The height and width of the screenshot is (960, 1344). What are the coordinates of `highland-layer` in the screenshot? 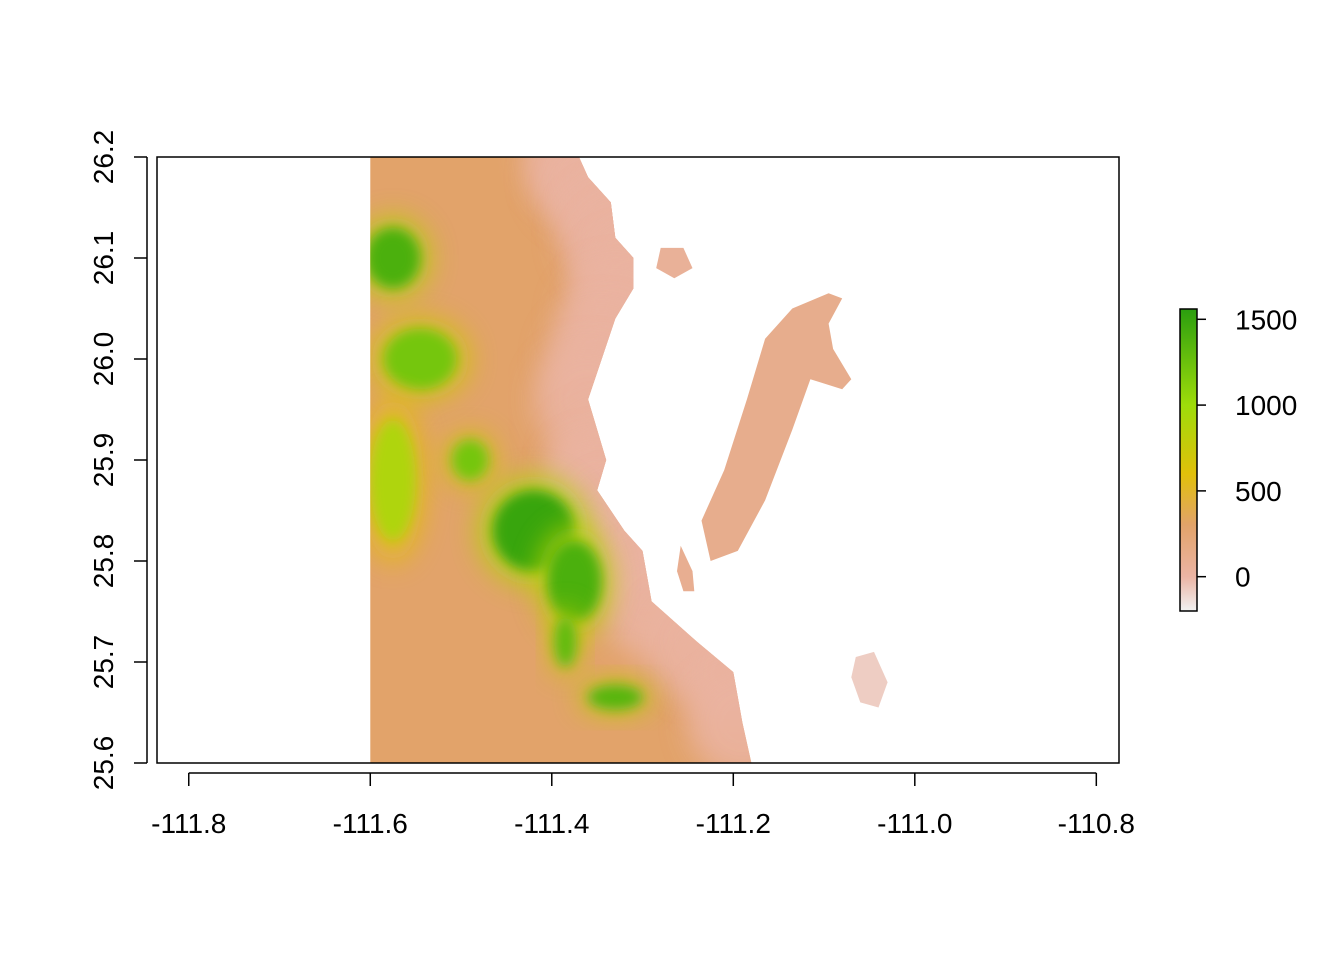 It's located at (511, 465).